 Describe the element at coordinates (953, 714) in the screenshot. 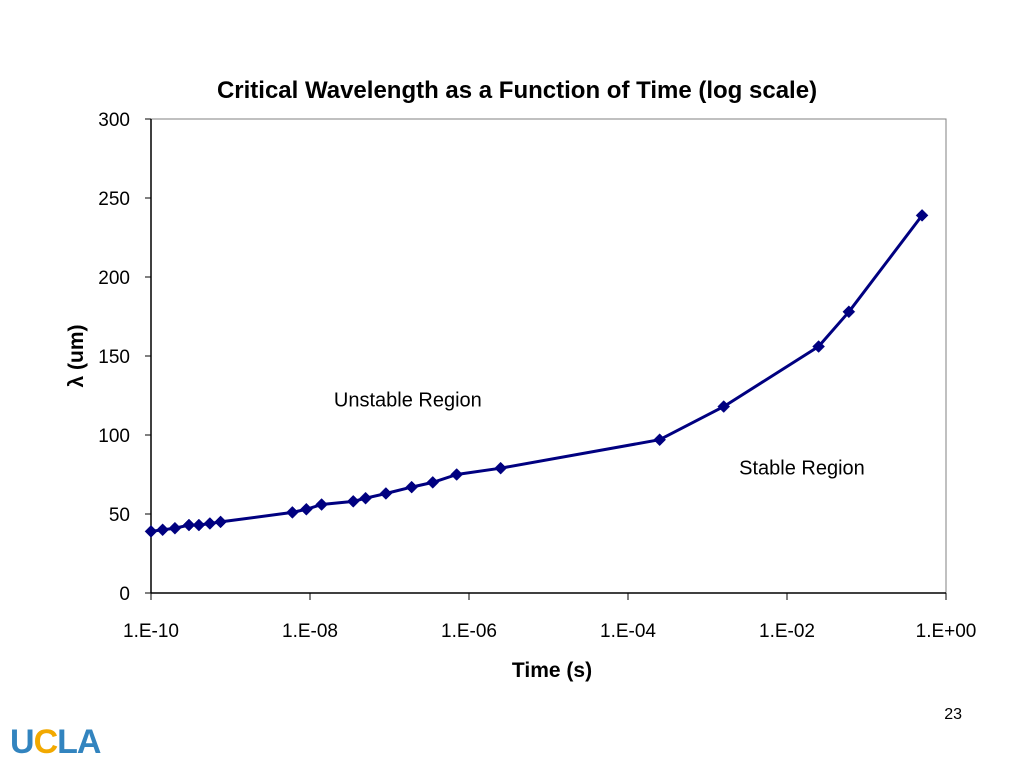

I see `page-number: 23` at that location.